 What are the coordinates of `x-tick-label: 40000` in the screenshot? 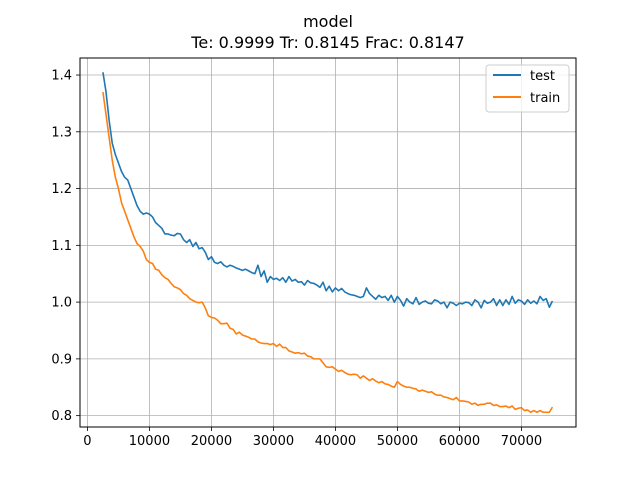 It's located at (335, 441).